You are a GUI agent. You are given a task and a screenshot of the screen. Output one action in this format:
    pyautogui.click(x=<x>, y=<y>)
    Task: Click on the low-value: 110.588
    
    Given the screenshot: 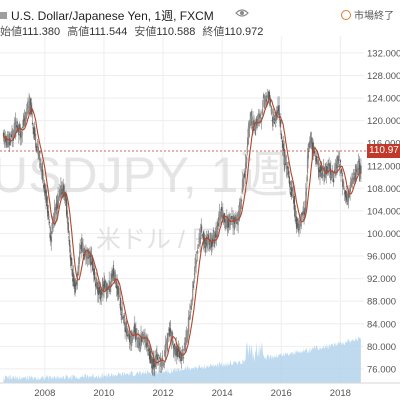 What is the action you would take?
    pyautogui.click(x=176, y=32)
    